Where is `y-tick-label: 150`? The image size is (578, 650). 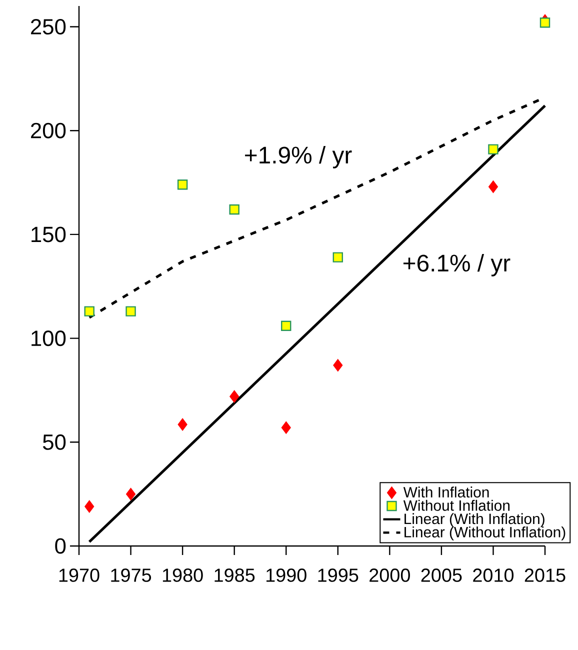 y-tick-label: 150 is located at coordinates (49, 234).